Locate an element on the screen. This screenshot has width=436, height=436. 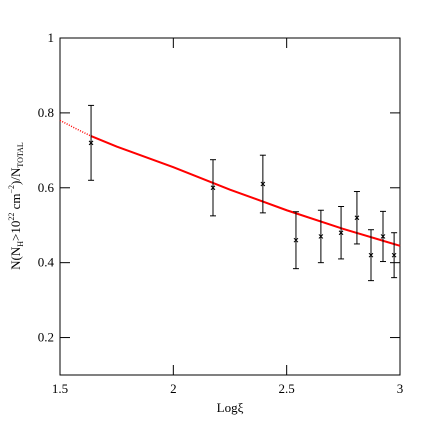
y-label-part: H is located at coordinates (20, 244).